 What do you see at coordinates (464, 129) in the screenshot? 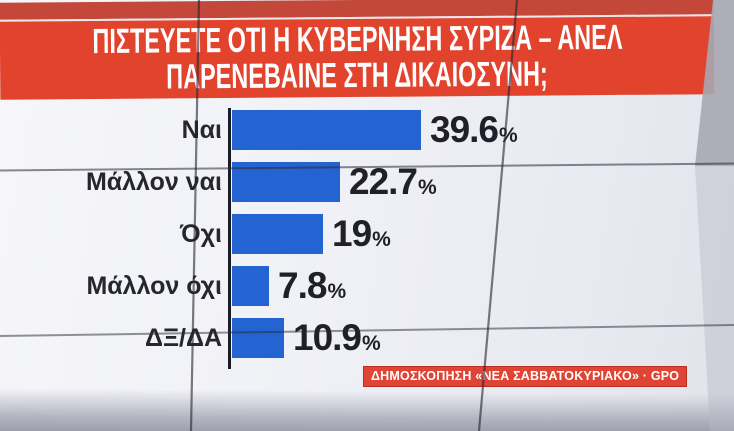
I see `value-number: 39.6` at bounding box center [464, 129].